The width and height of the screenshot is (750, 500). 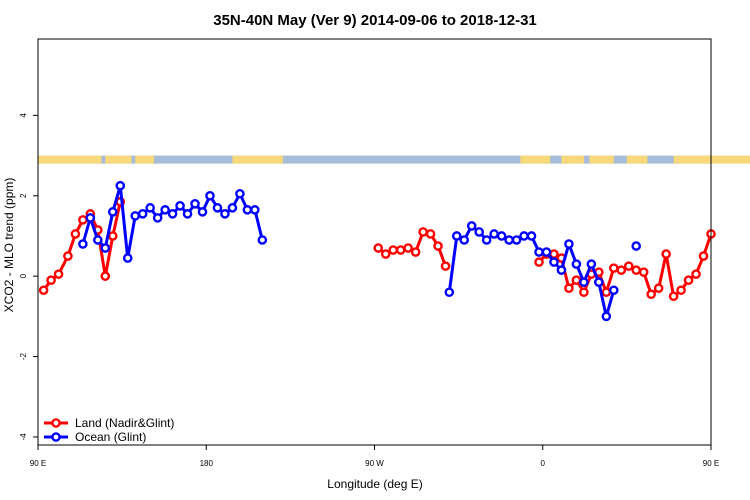 I want to click on x-tick-label: 90 W, so click(x=374, y=463).